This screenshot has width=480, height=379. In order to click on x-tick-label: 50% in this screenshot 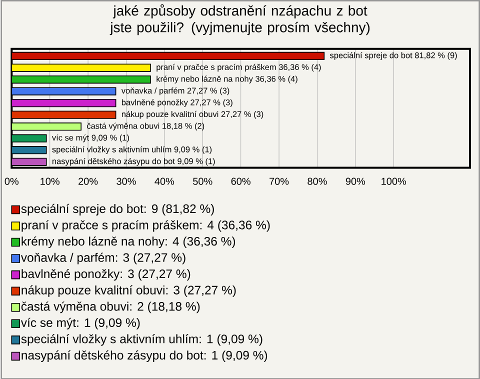, I will do `click(202, 181)`.